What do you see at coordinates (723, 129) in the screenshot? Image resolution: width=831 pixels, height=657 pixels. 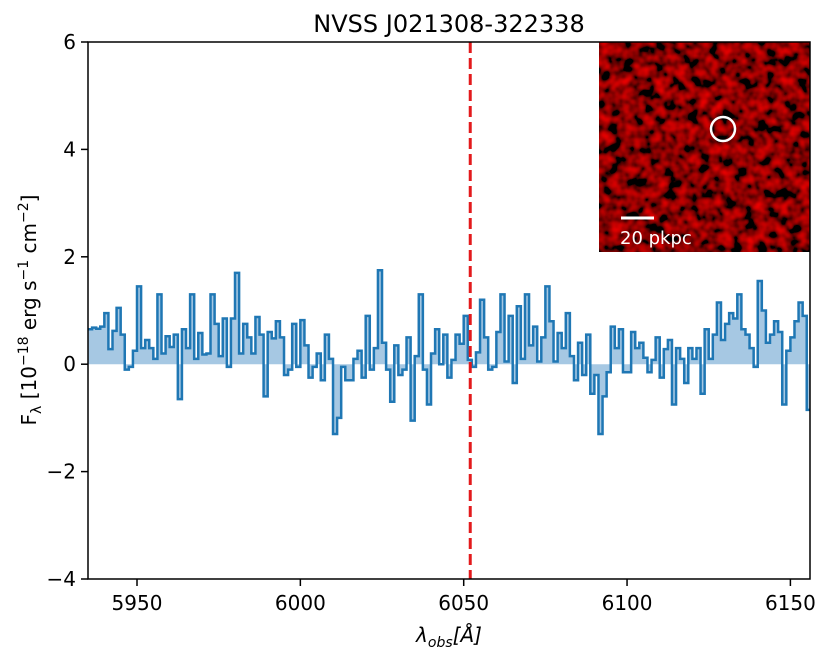 I see `source-circle` at bounding box center [723, 129].